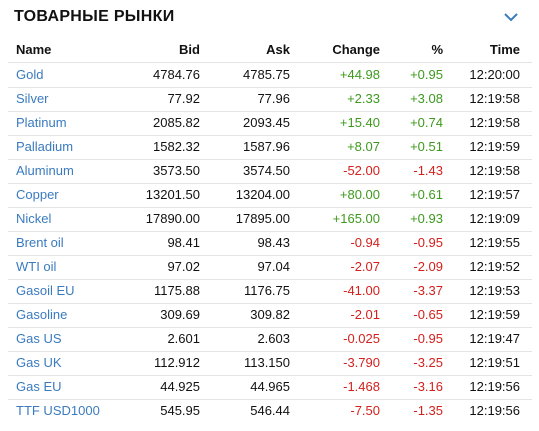  I want to click on ask: 98.43, so click(273, 242).